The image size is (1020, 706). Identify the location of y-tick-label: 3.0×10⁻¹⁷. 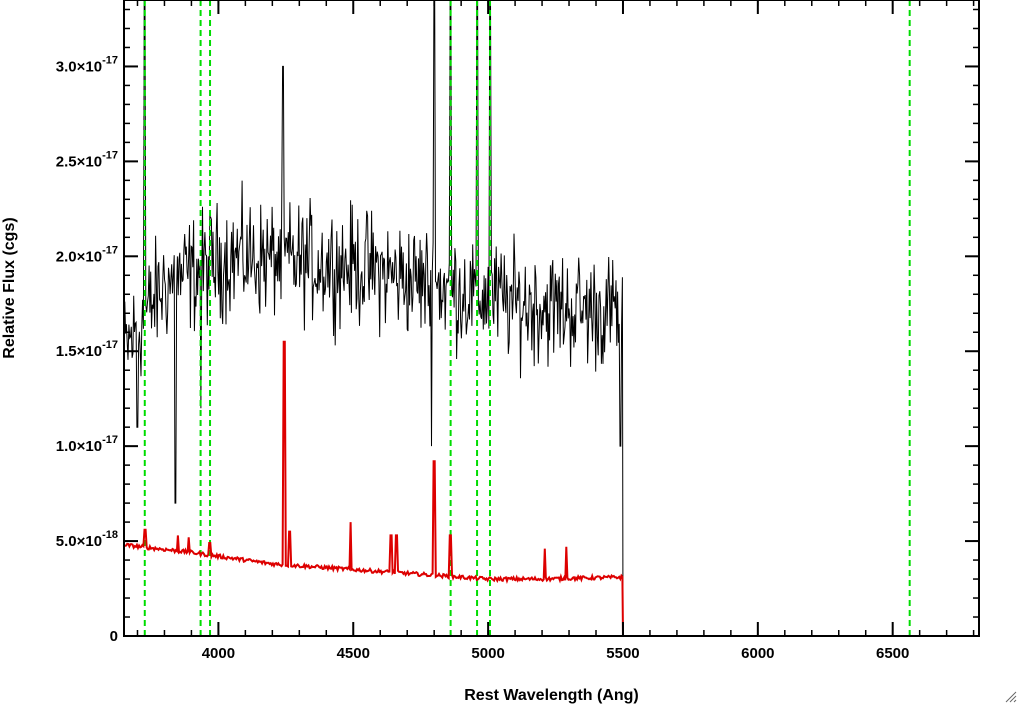
(87, 64).